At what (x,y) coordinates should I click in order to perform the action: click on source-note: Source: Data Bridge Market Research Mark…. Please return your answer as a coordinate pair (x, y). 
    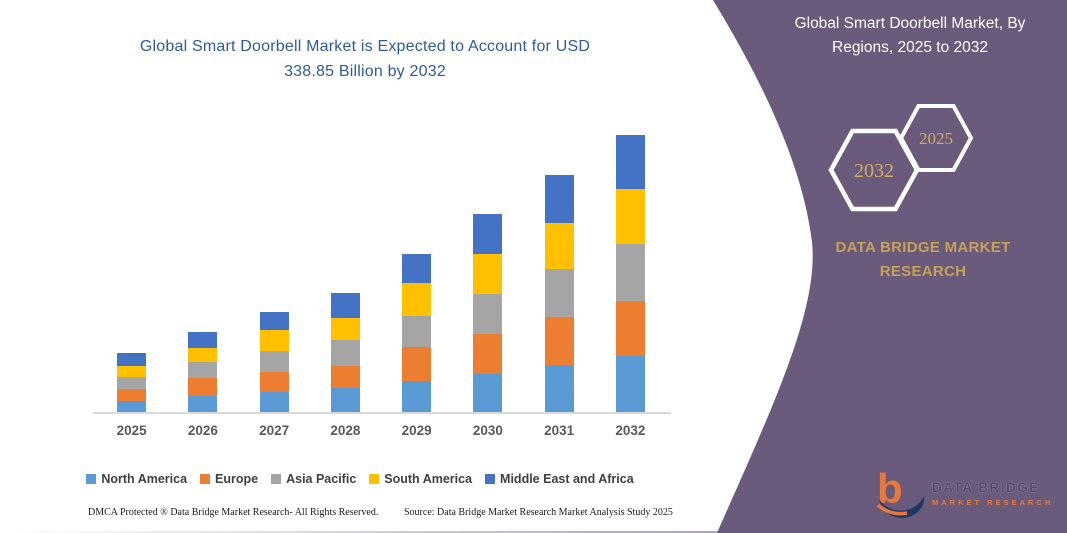
    Looking at the image, I should click on (538, 512).